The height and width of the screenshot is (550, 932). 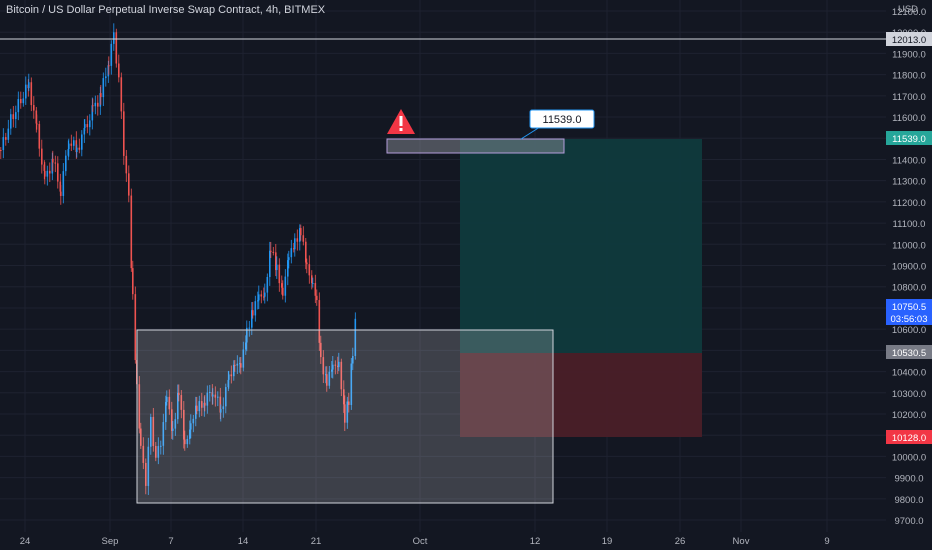 I want to click on resistance-box, so click(x=475, y=146).